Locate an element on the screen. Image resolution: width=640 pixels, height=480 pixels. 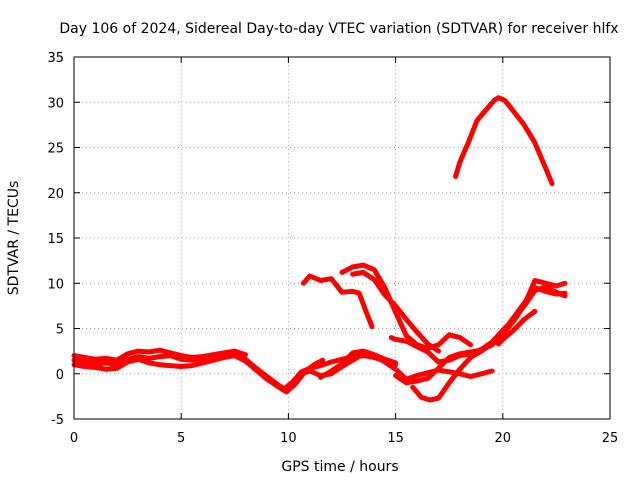
y-tick-label: 5 is located at coordinates (60, 330).